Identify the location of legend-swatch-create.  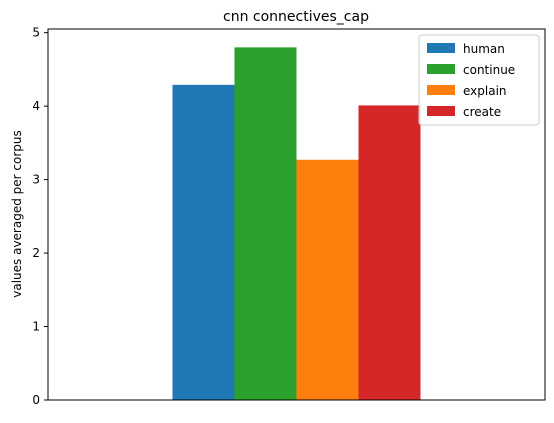
(441, 111).